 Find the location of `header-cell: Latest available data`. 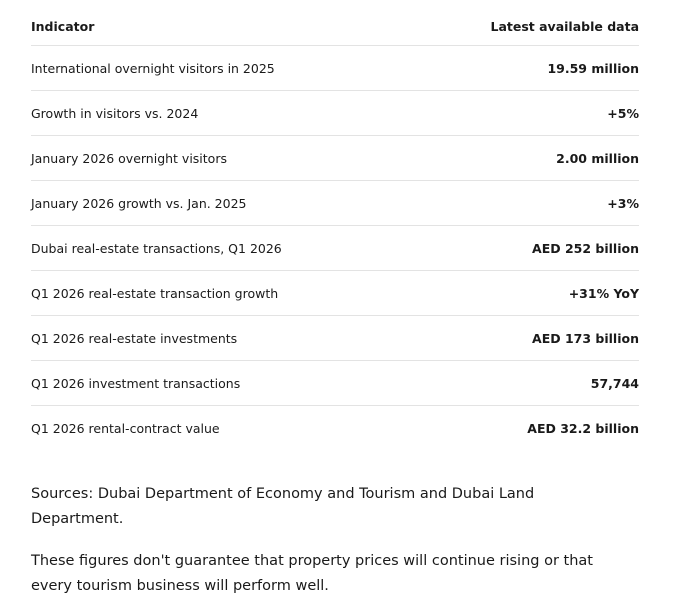

header-cell: Latest available data is located at coordinates (565, 26).